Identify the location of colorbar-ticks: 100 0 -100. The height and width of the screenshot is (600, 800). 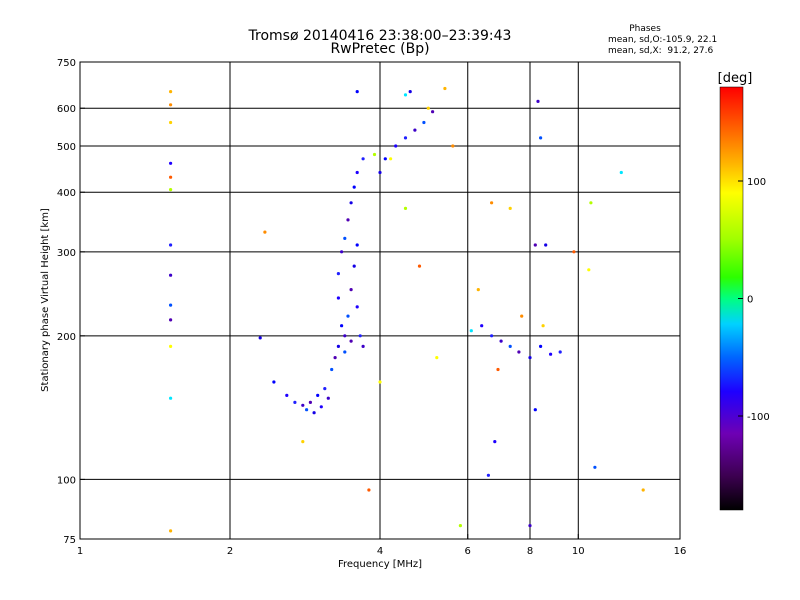
(754, 300).